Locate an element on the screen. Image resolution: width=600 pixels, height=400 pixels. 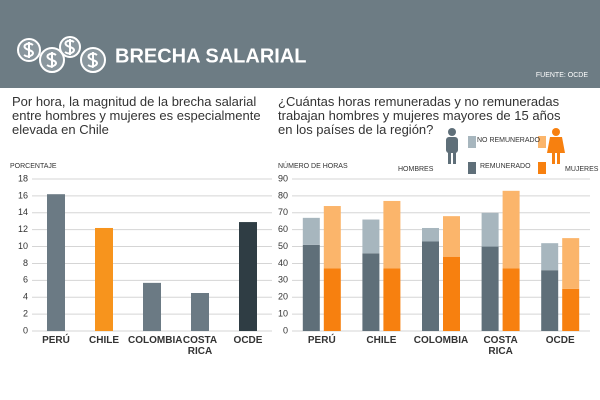
source: FUENTE: OCDE is located at coordinates (562, 75).